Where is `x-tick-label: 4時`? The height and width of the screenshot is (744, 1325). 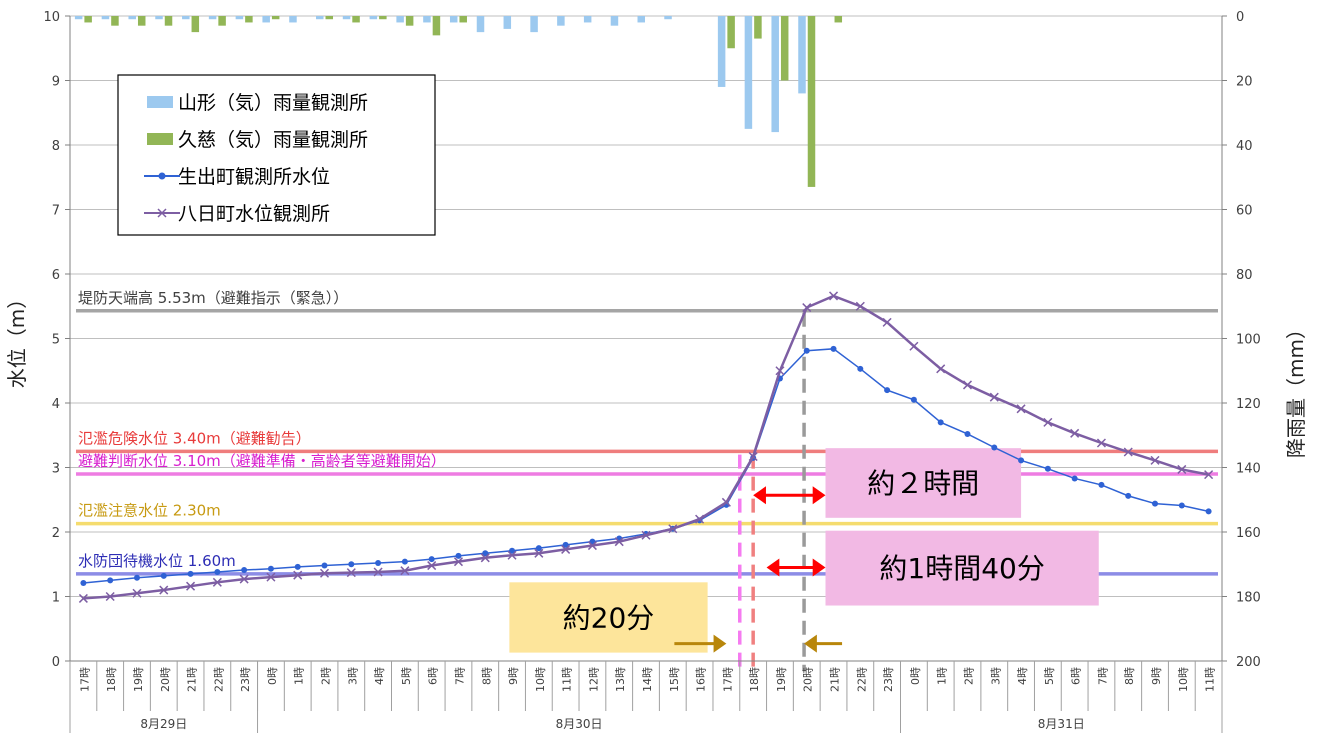 x-tick-label: 4時 is located at coordinates (1022, 676).